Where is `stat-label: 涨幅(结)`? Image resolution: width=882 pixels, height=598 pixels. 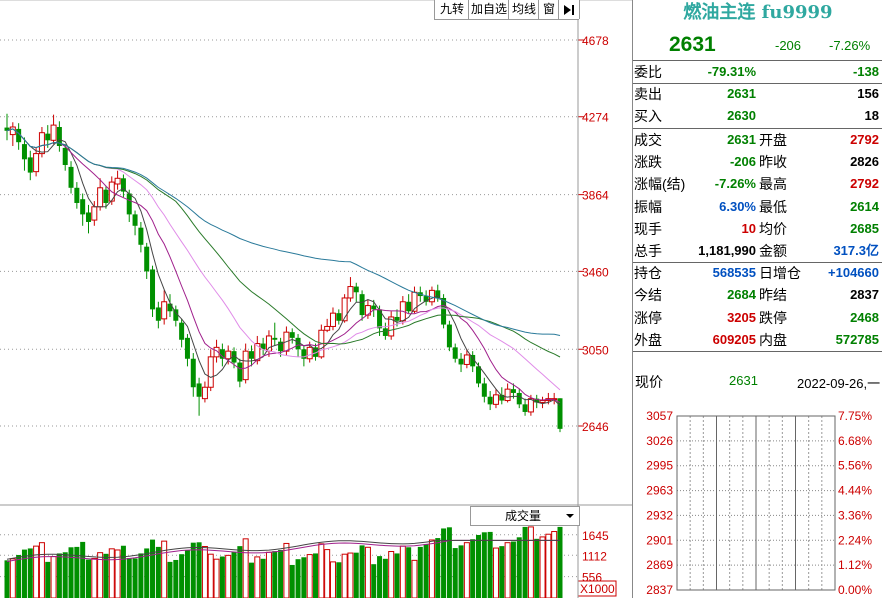
stat-label: 涨幅(结) is located at coordinates (660, 184).